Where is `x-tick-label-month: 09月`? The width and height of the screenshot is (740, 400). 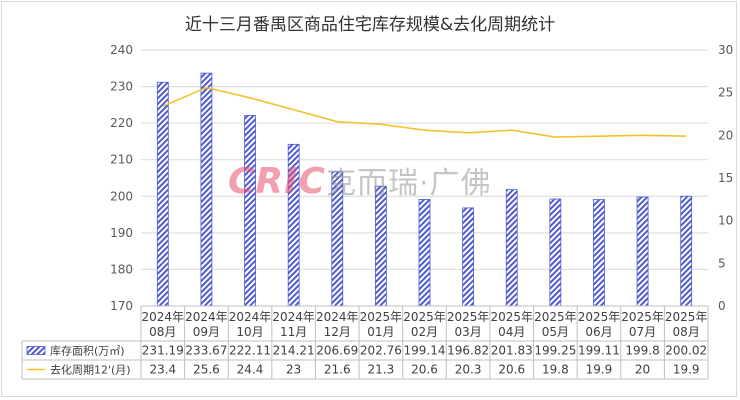 x-tick-label-month: 09月 is located at coordinates (206, 332).